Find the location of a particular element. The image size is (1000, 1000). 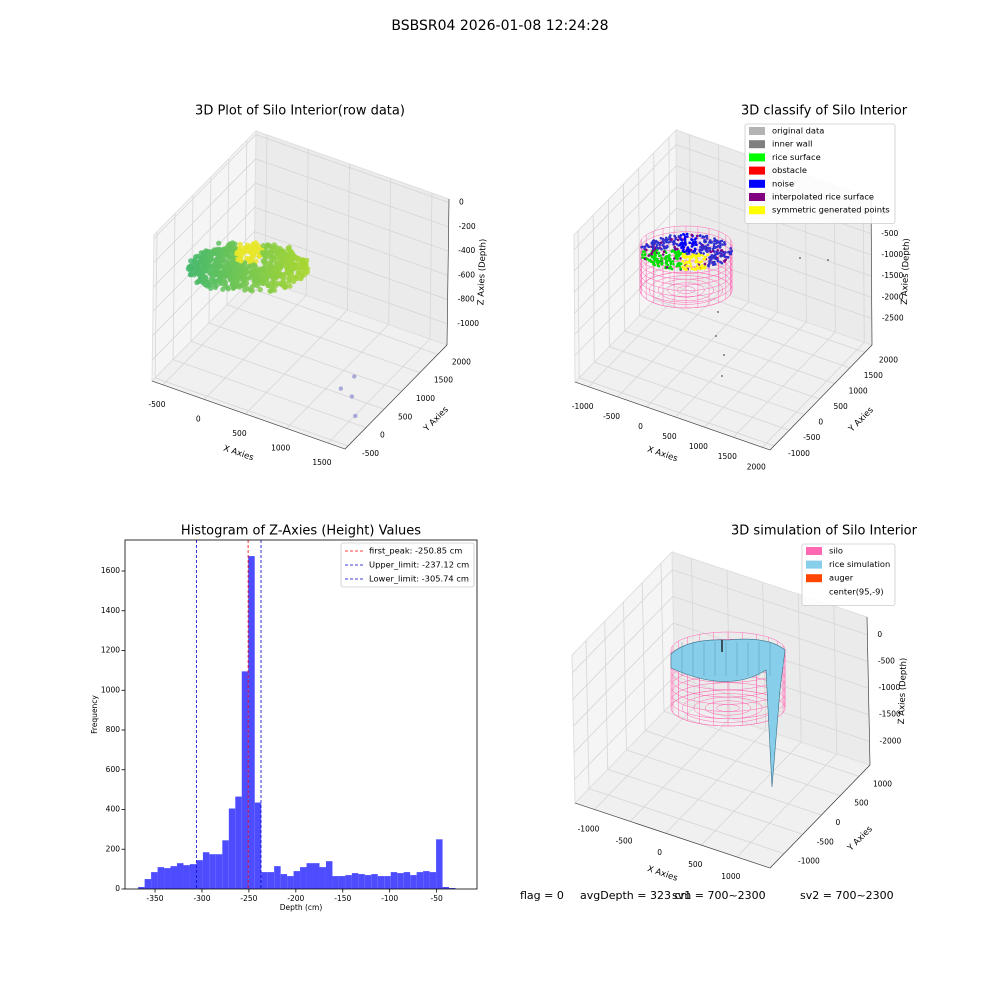

z-tick-label: -600 is located at coordinates (466, 274).